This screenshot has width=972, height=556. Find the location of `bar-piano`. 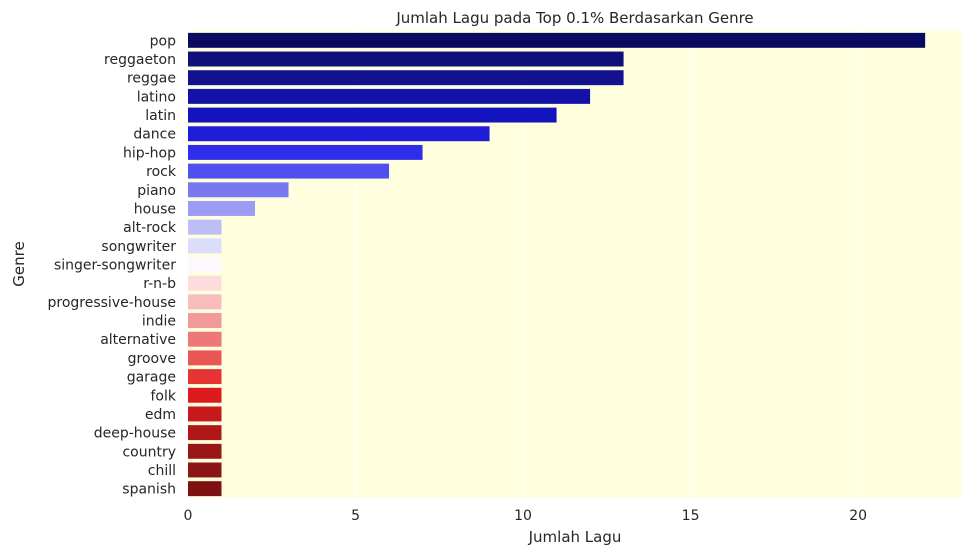

bar-piano is located at coordinates (238, 190).